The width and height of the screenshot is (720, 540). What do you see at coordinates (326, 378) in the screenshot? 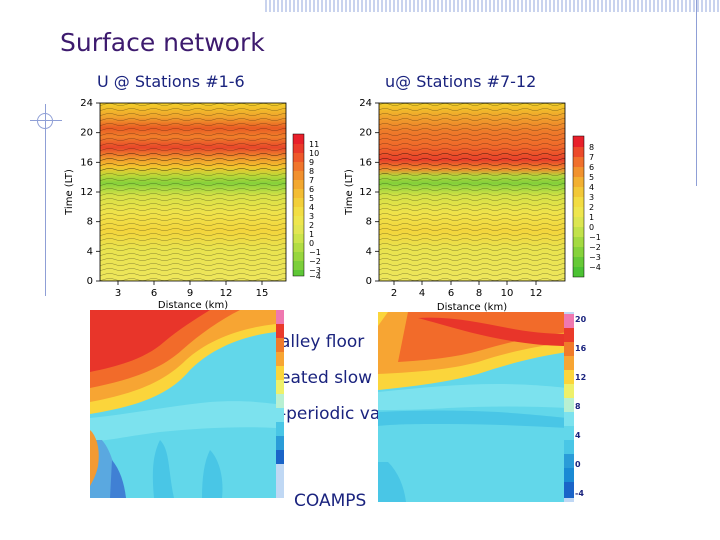
I see `bullet-text-2: eated slow` at bounding box center [326, 378].